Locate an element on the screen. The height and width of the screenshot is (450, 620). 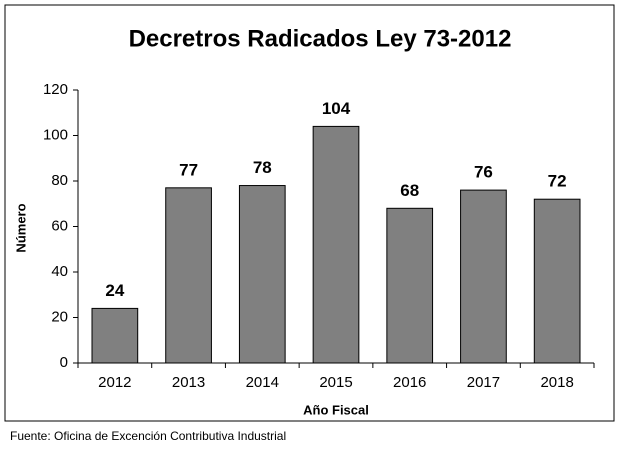
x-tick-label: 2012 is located at coordinates (114, 382).